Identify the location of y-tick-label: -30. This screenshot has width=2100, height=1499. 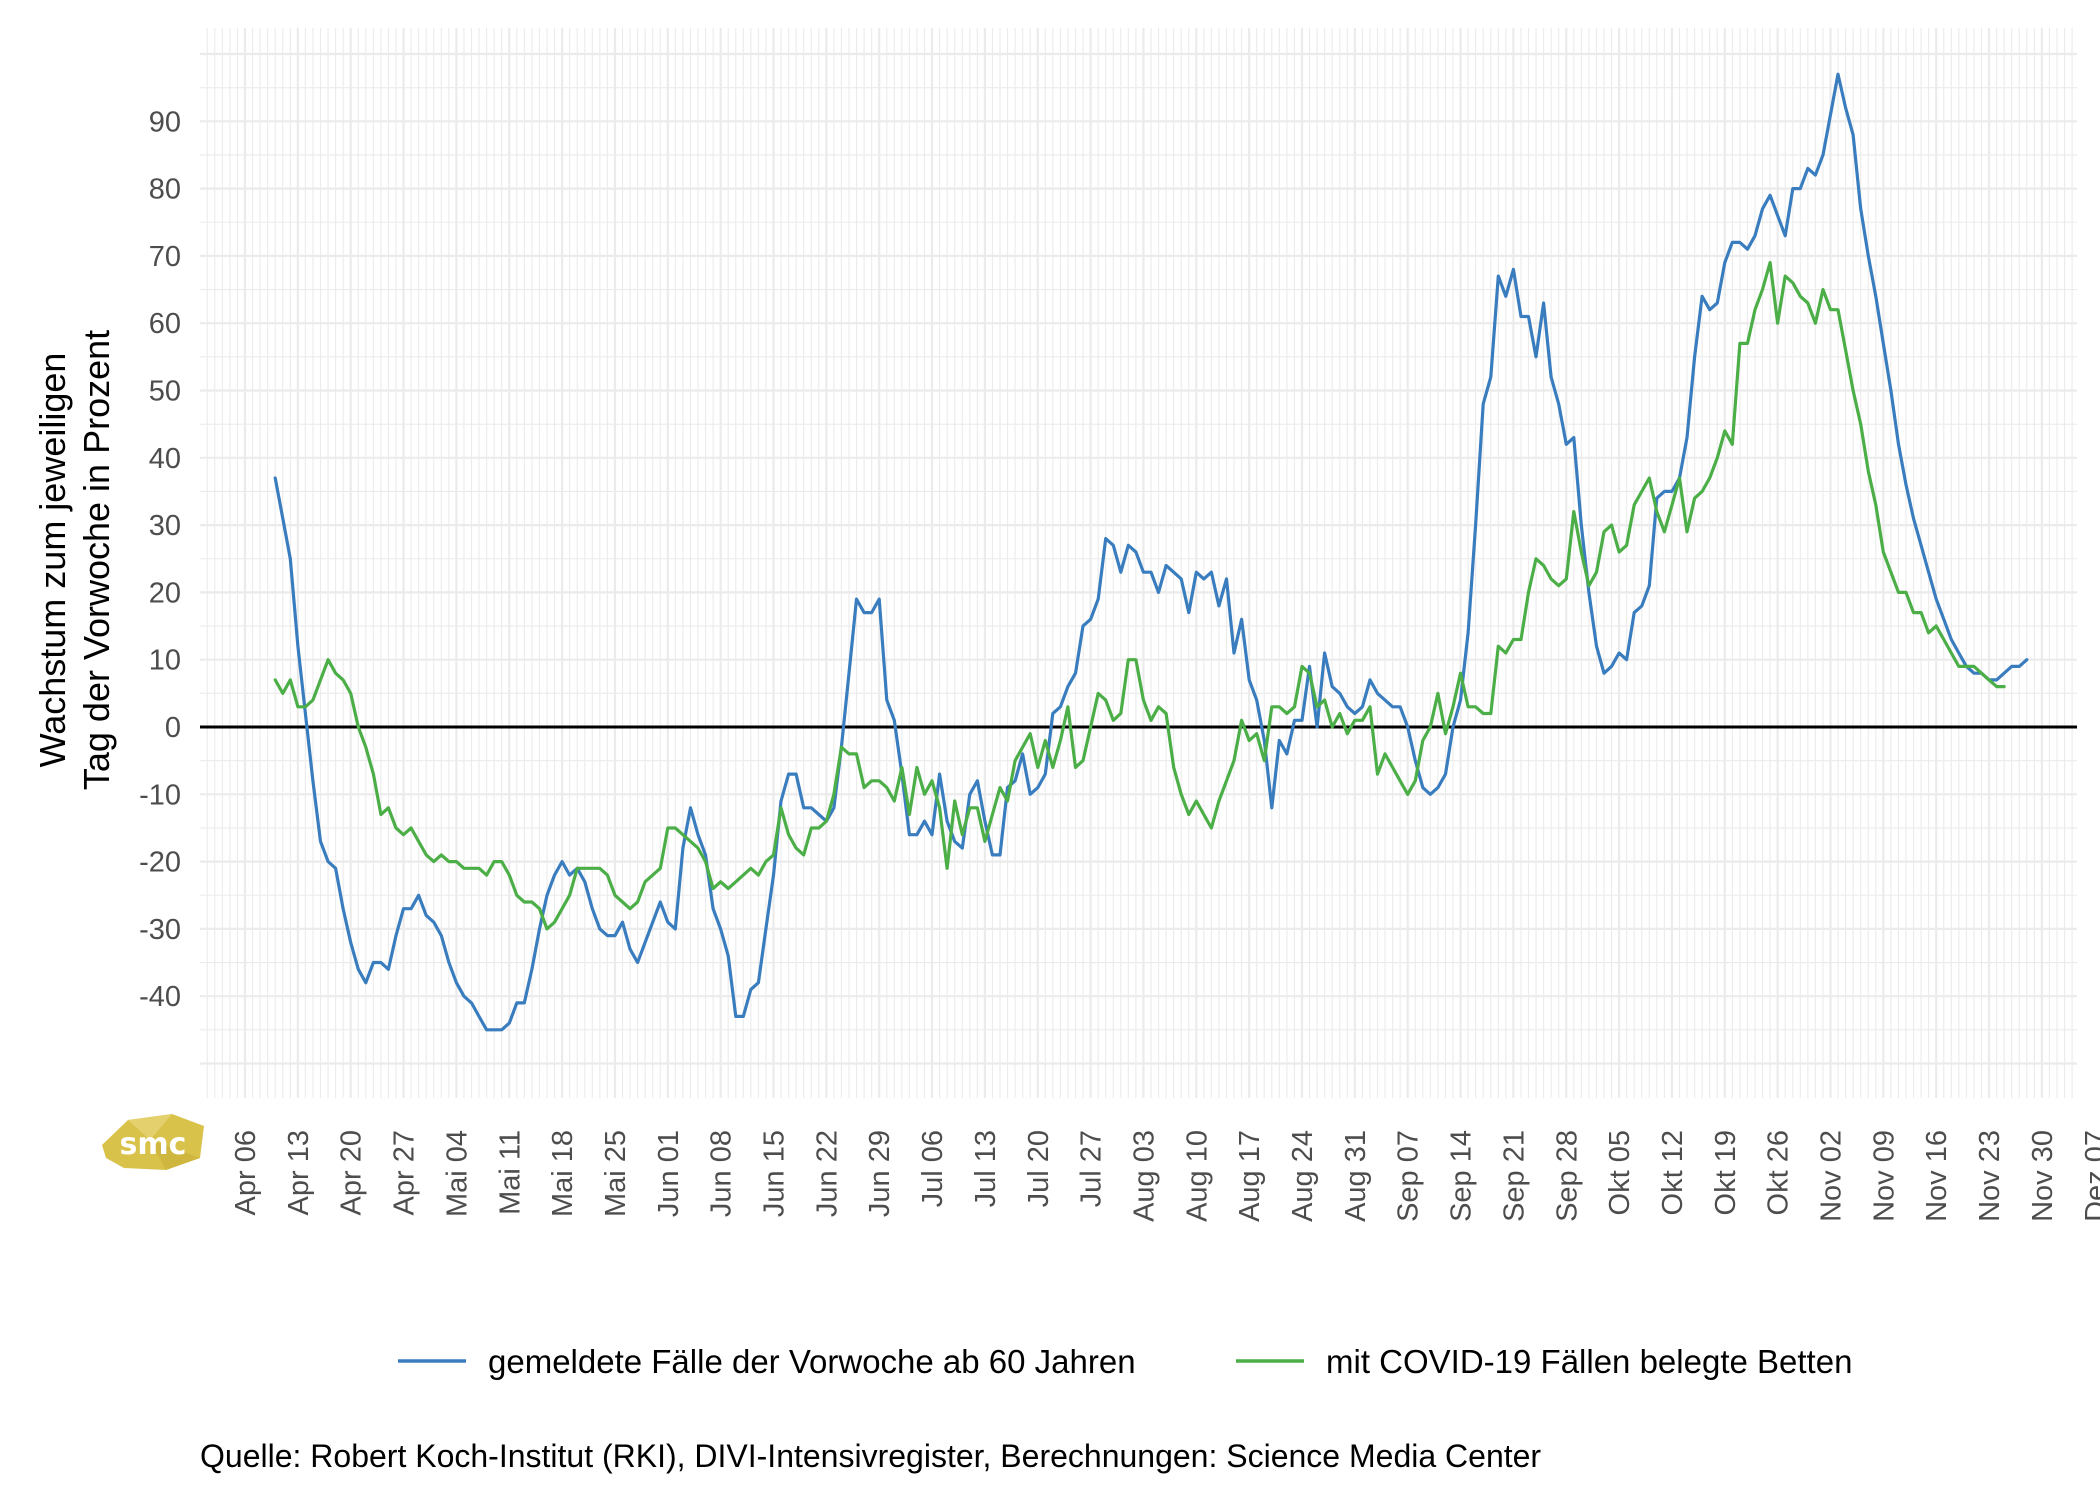
(160, 930).